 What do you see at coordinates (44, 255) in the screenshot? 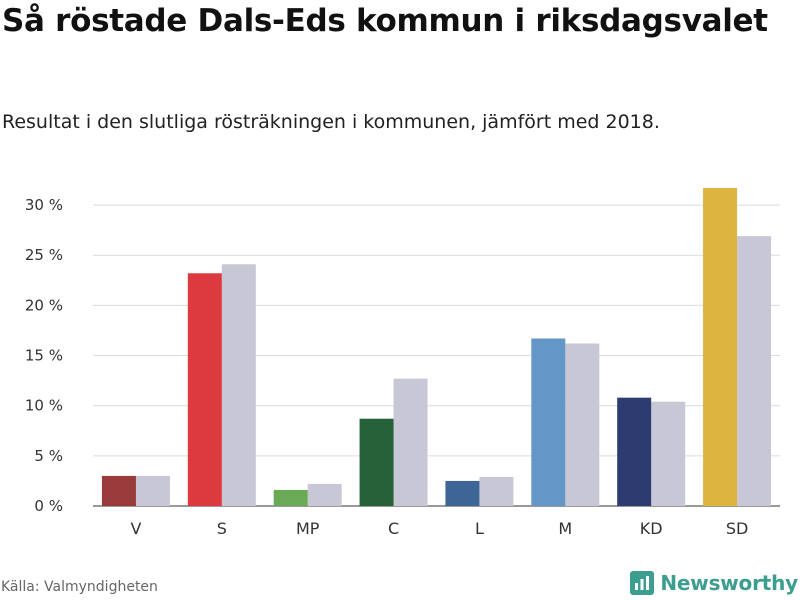
I see `y-tick-label: 25 %` at bounding box center [44, 255].